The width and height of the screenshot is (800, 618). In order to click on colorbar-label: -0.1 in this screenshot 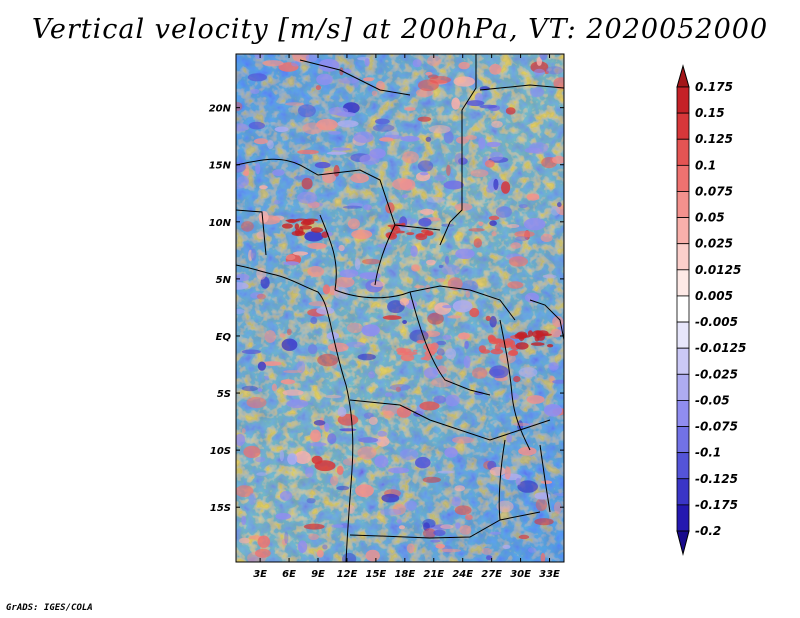, I will do `click(708, 453)`.